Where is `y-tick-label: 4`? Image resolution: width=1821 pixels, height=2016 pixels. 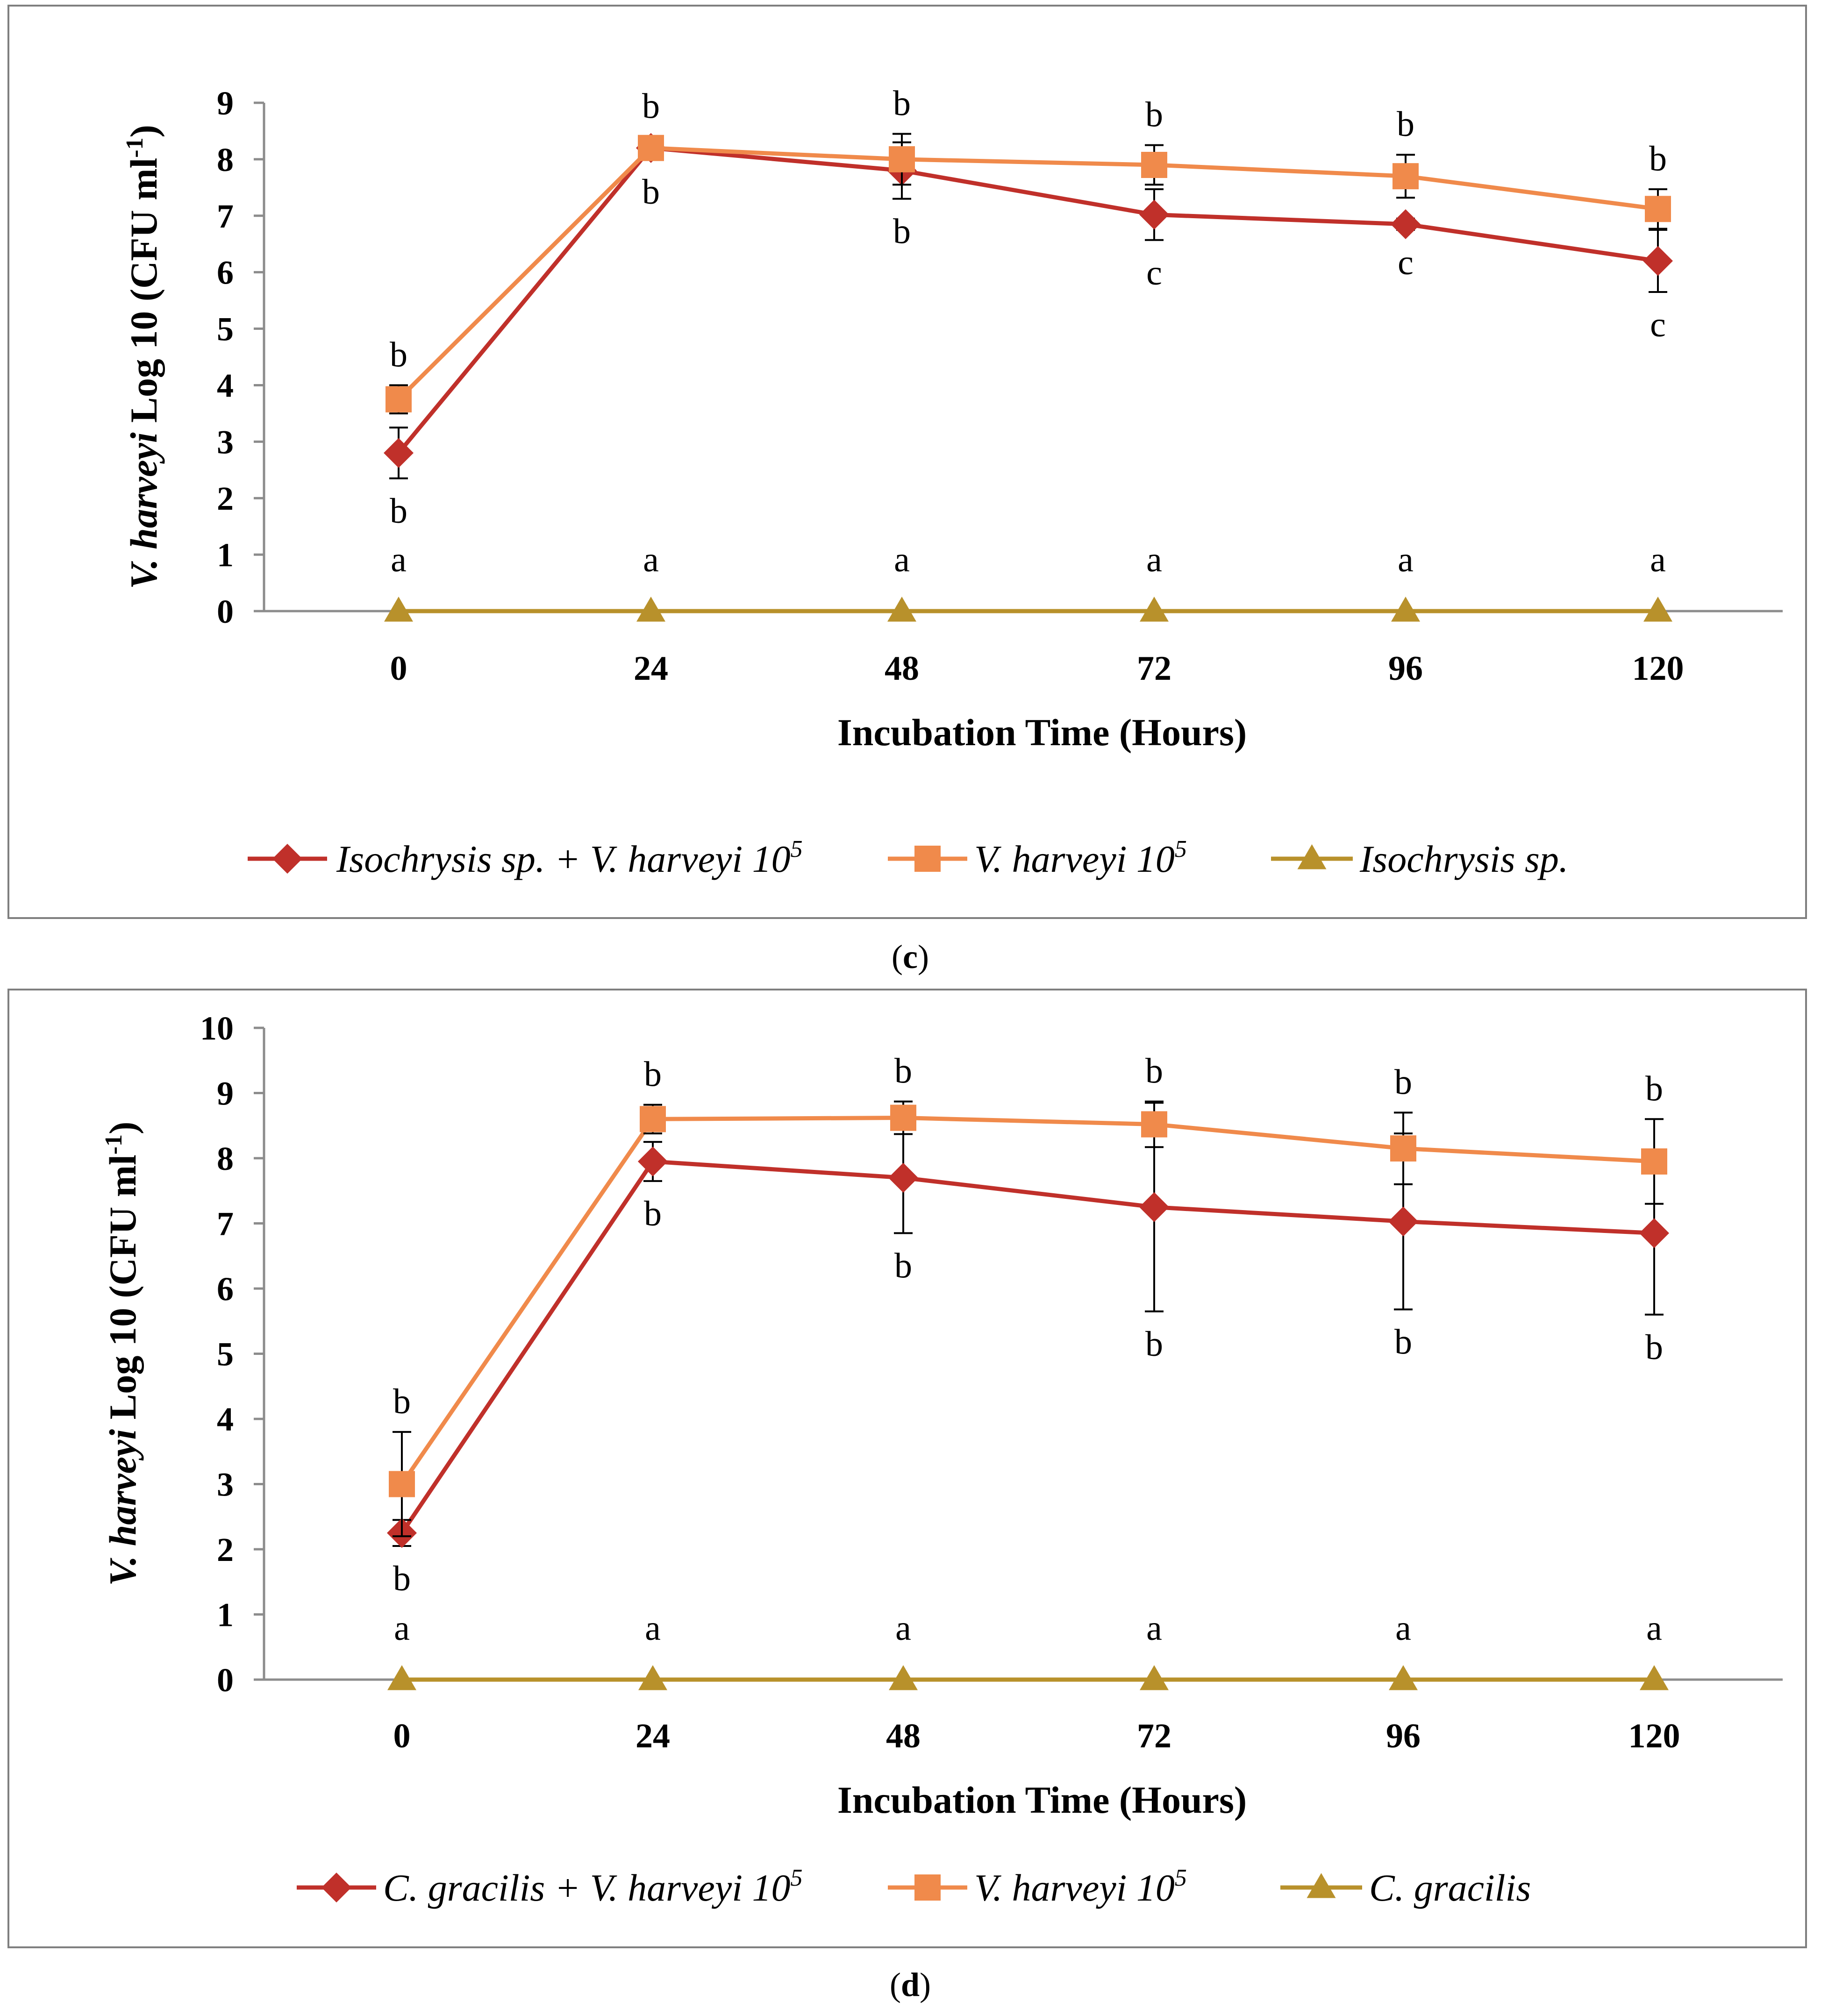 y-tick-label: 4 is located at coordinates (225, 1419).